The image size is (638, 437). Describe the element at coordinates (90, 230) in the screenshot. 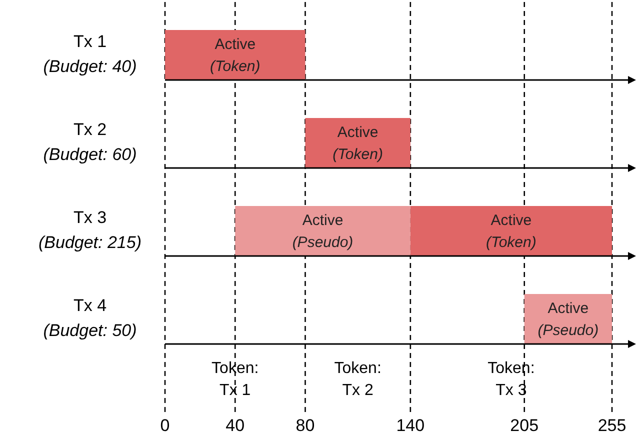

I see `y-tick-label: Tx 3 (Budget: 215)` at that location.